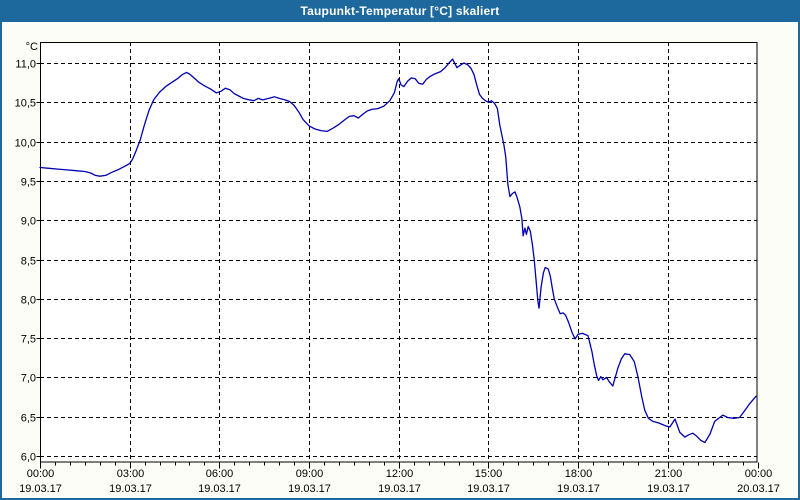 The width and height of the screenshot is (800, 500). What do you see at coordinates (25, 65) in the screenshot?
I see `svg-text: 11,0` at bounding box center [25, 65].